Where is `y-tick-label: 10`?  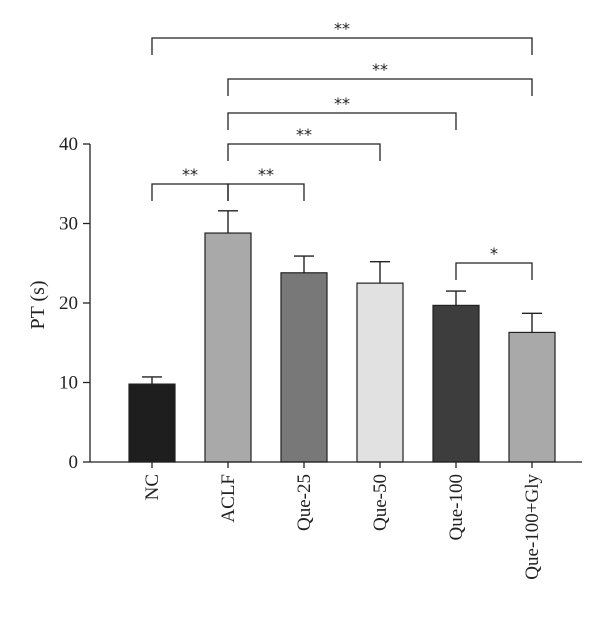
y-tick-label: 10 is located at coordinates (68, 383).